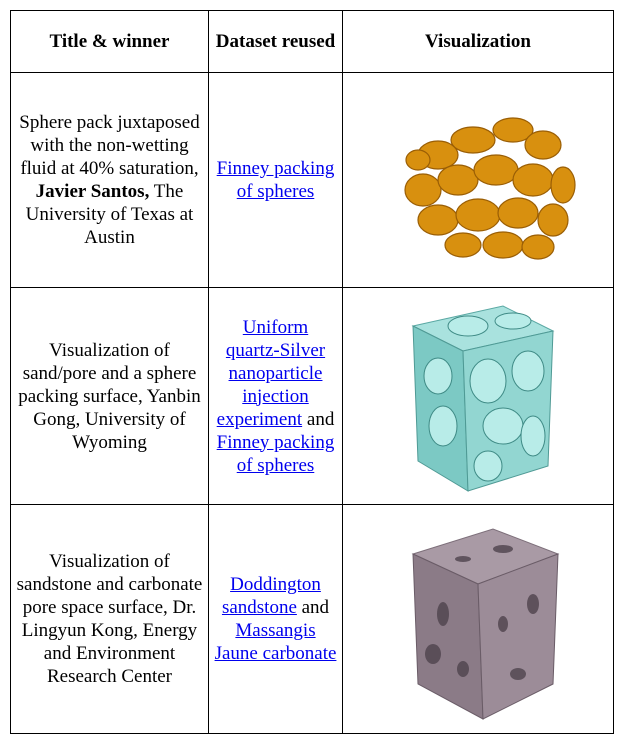 This screenshot has height=734, width=623. I want to click on sandstone-image, so click(485, 624).